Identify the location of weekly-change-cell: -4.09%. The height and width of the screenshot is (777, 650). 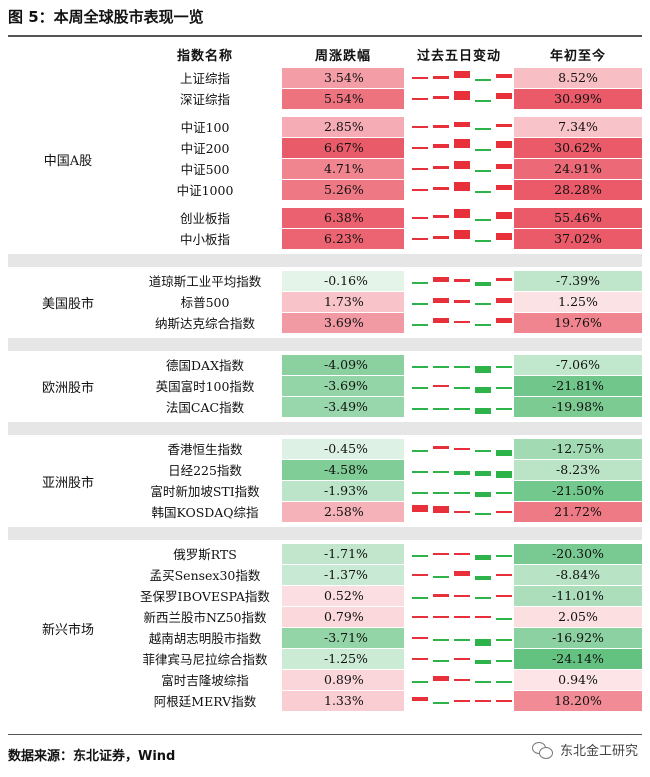
(343, 365).